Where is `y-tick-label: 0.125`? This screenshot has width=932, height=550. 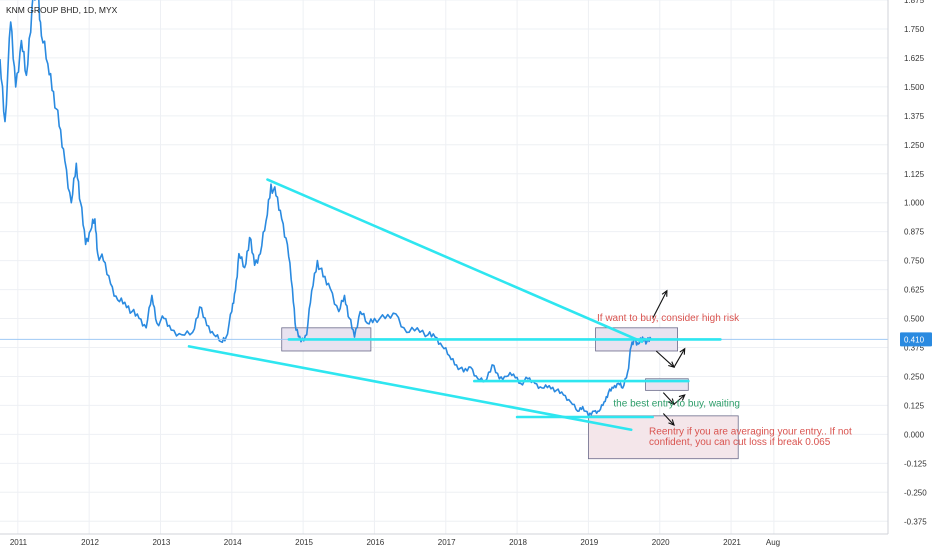
y-tick-label: 0.125 is located at coordinates (914, 405).